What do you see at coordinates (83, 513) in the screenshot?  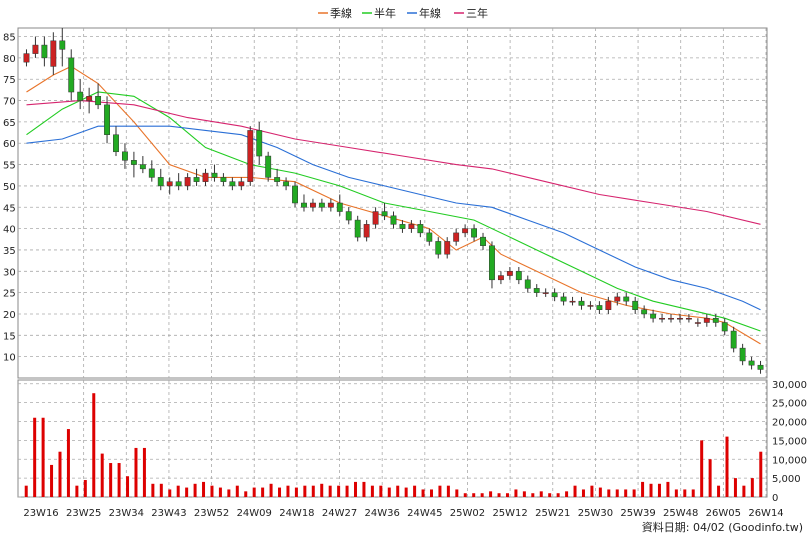 I see `x-tick-label: 23W25` at bounding box center [83, 513].